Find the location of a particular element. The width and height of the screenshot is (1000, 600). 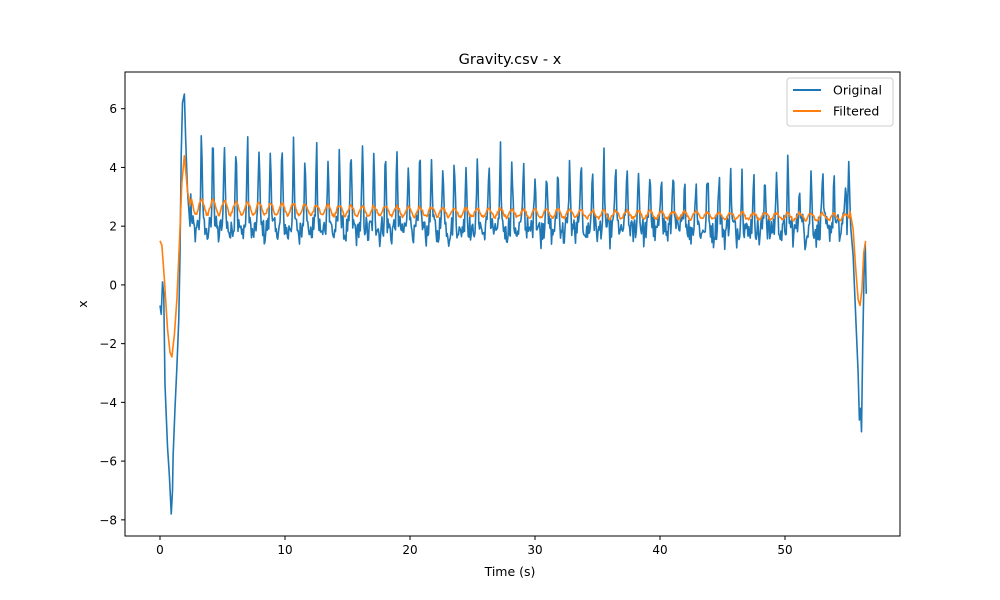

legend-label-original: Original is located at coordinates (857, 90).